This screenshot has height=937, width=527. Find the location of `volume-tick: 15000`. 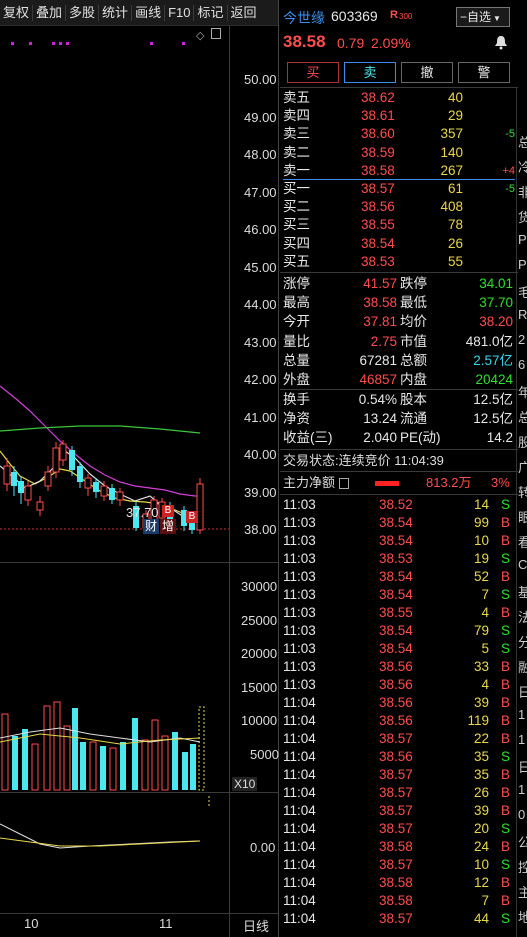

volume-tick: 15000 is located at coordinates (259, 687).